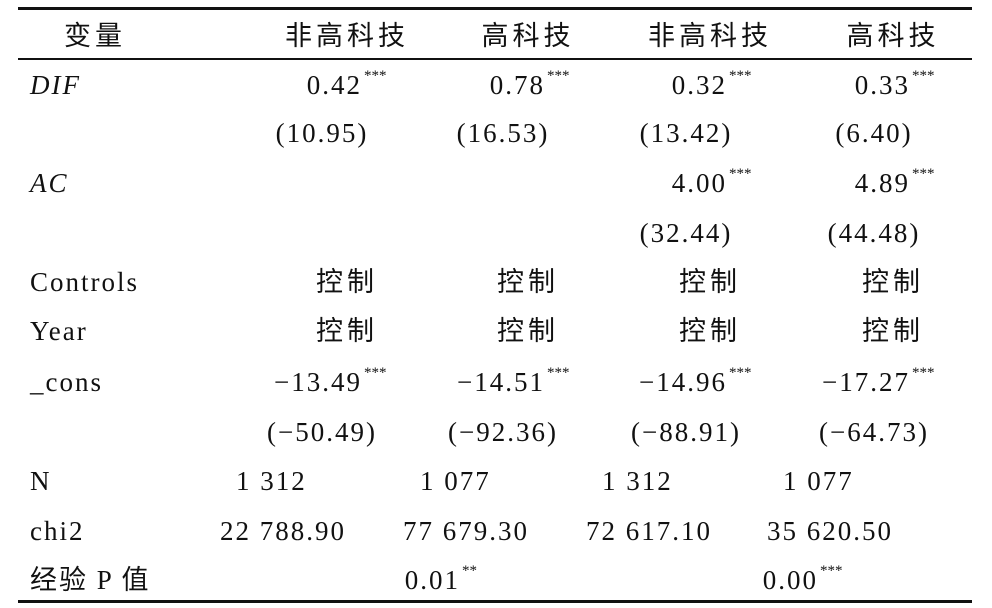  What do you see at coordinates (503, 133) in the screenshot?
I see `cell-value: (16.53)` at bounding box center [503, 133].